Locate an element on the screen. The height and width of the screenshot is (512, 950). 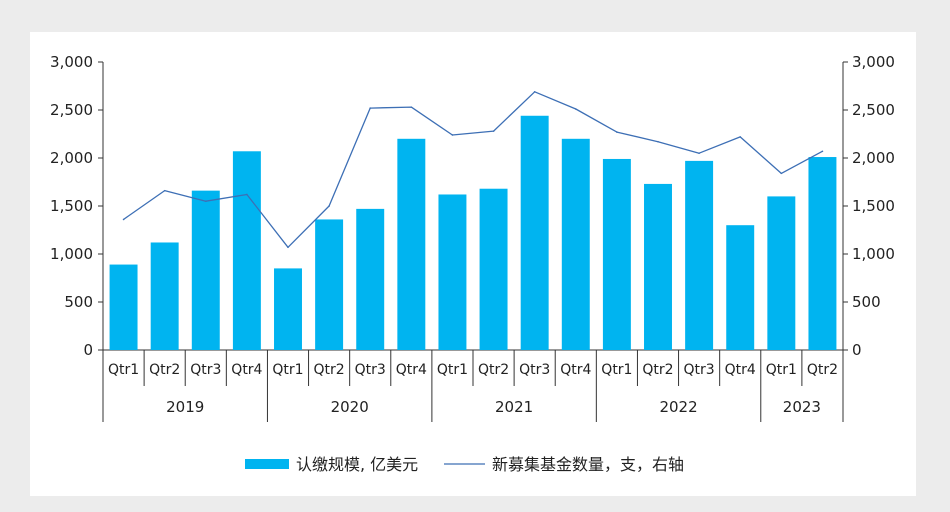
legend-bar-swatch is located at coordinates (267, 464).